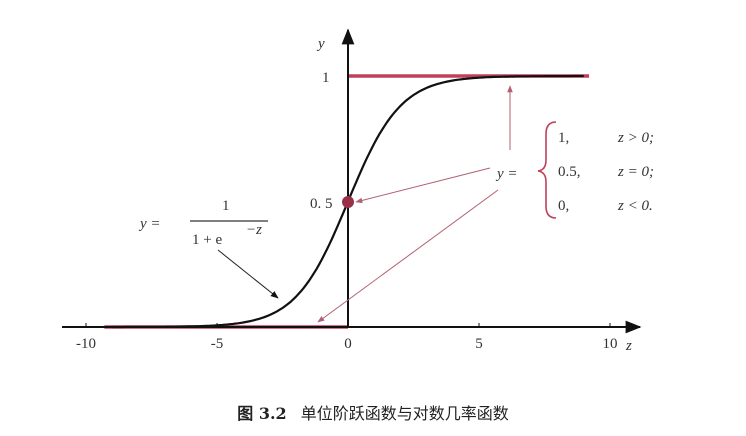 This screenshot has width=746, height=436. I want to click on x-tick-label: 5, so click(479, 344).